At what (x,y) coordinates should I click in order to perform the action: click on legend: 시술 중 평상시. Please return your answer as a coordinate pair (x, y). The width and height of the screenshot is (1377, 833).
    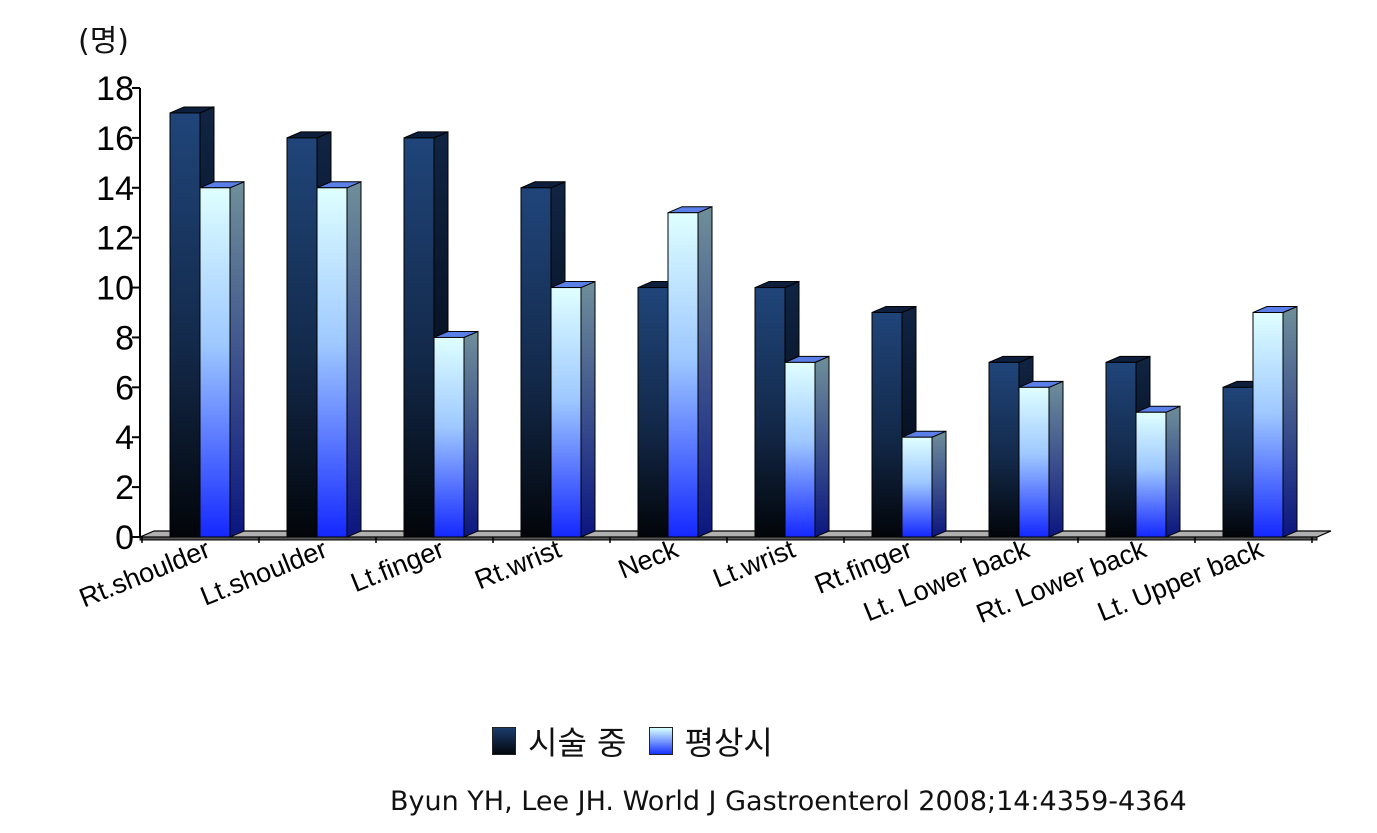
    Looking at the image, I should click on (643, 741).